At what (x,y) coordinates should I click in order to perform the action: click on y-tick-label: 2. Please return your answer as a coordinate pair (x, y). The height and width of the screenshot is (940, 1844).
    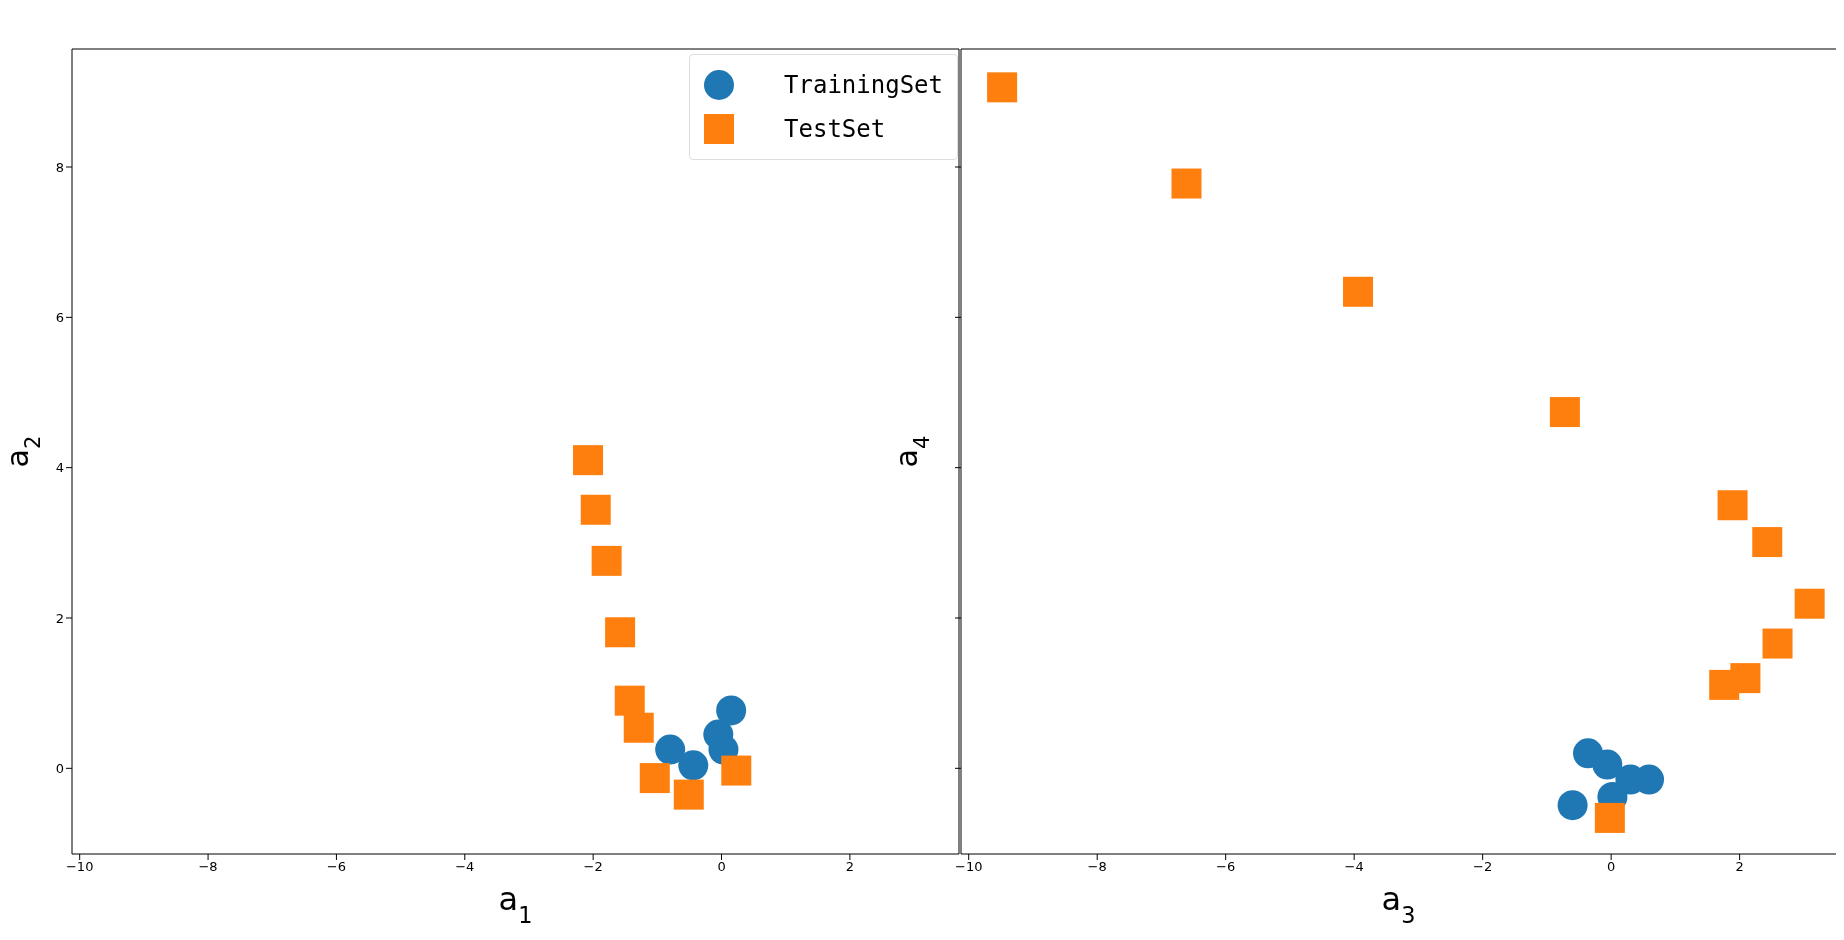
    Looking at the image, I should click on (59, 618).